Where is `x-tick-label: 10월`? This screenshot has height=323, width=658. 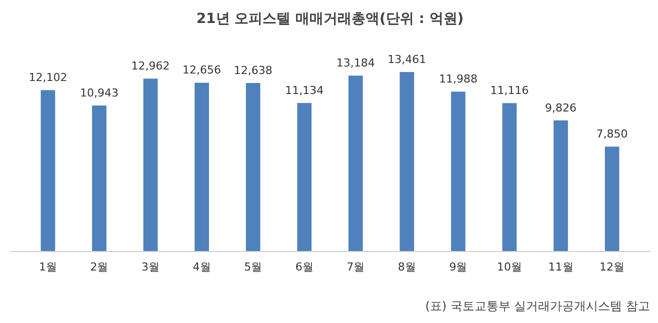 x-tick-label: 10월 is located at coordinates (509, 267).